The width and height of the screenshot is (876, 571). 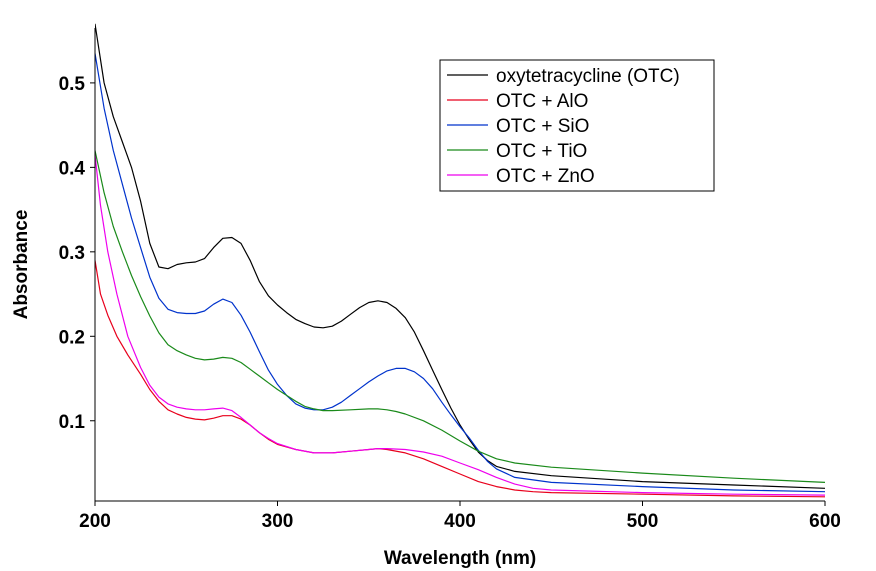 I want to click on x-tick-label: 400, so click(x=460, y=521).